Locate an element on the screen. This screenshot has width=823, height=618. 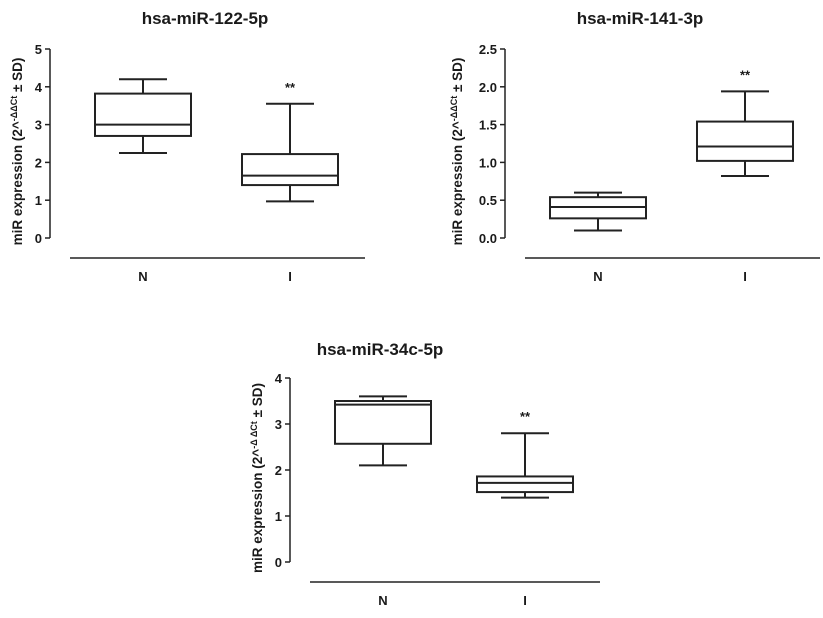
y-tick-label: 5 is located at coordinates (38, 49).